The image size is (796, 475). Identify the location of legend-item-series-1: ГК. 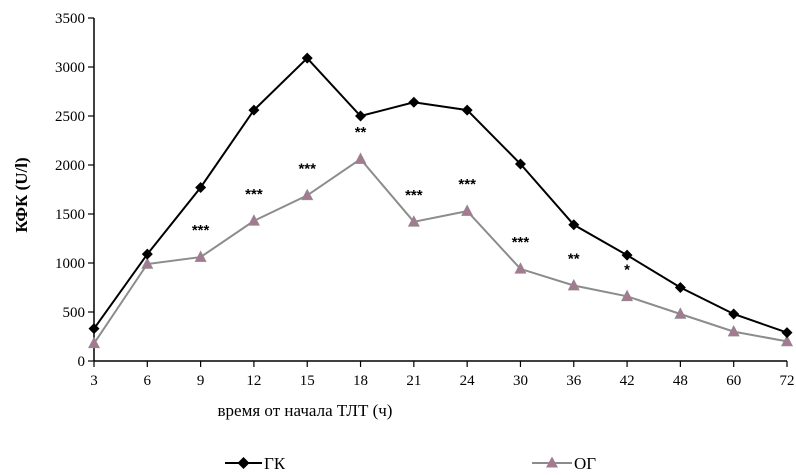
(255, 463).